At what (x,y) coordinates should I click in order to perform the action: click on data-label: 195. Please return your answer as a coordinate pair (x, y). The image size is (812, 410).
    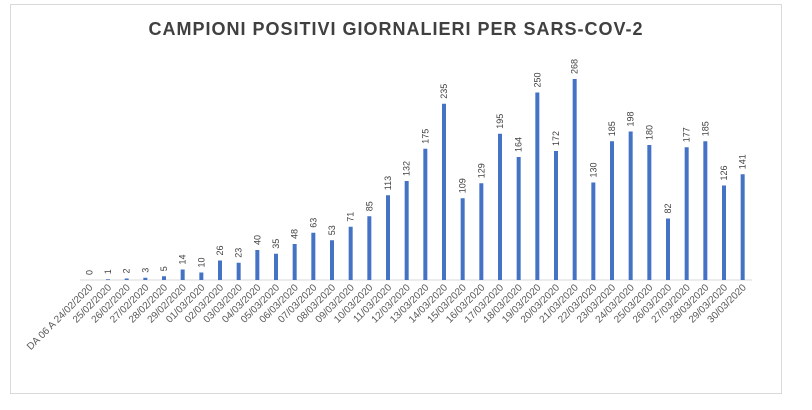
    Looking at the image, I should click on (500, 121).